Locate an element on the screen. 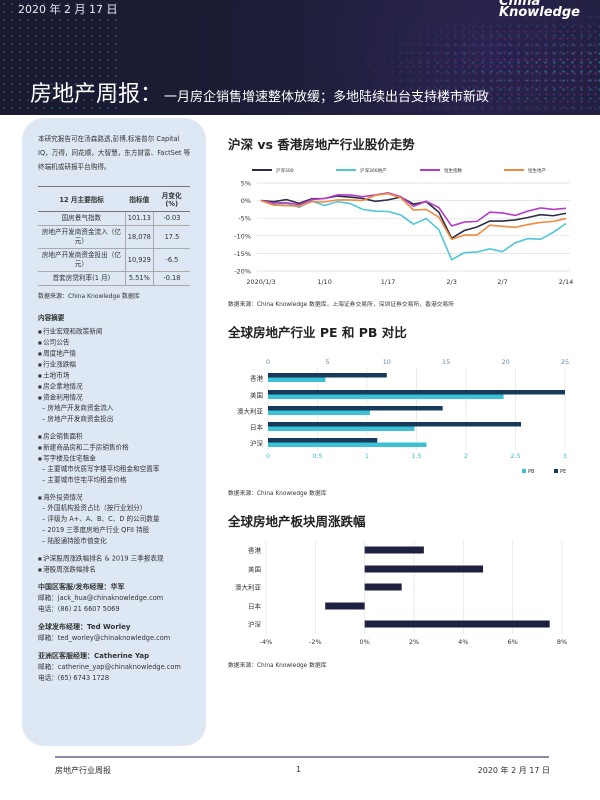 This screenshot has width=600, height=800. toc-item: 写字楼及住宅租金 is located at coordinates (115, 458).